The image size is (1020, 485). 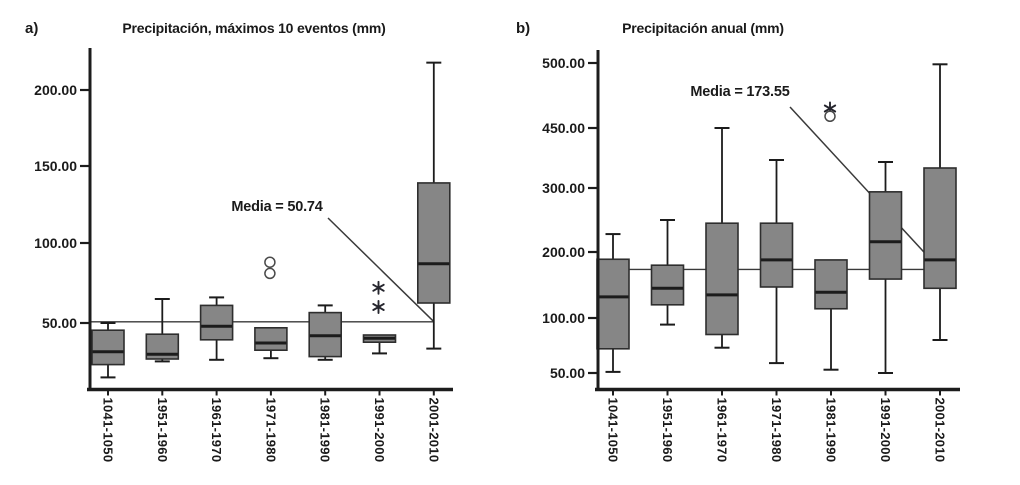 What do you see at coordinates (703, 28) in the screenshot?
I see `panel-b-title: Precipitación anual (mm)` at bounding box center [703, 28].